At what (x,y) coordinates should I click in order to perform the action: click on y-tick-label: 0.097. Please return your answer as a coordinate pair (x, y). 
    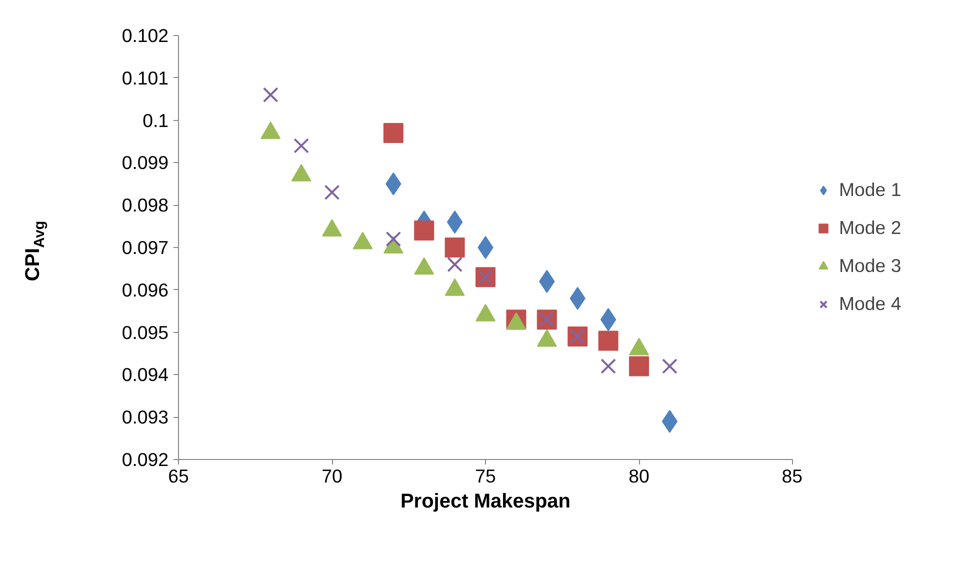
    Looking at the image, I should click on (145, 247).